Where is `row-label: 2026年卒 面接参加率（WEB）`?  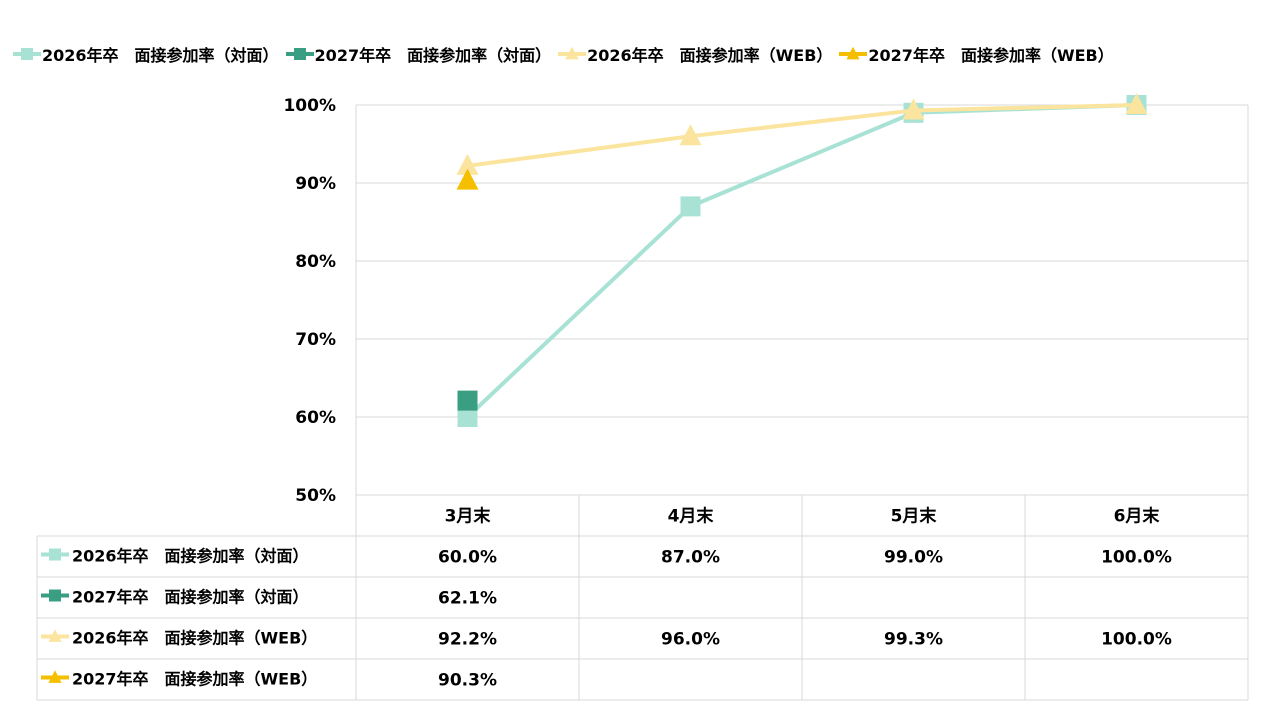
row-label: 2026年卒 面接参加率（WEB） is located at coordinates (194, 638).